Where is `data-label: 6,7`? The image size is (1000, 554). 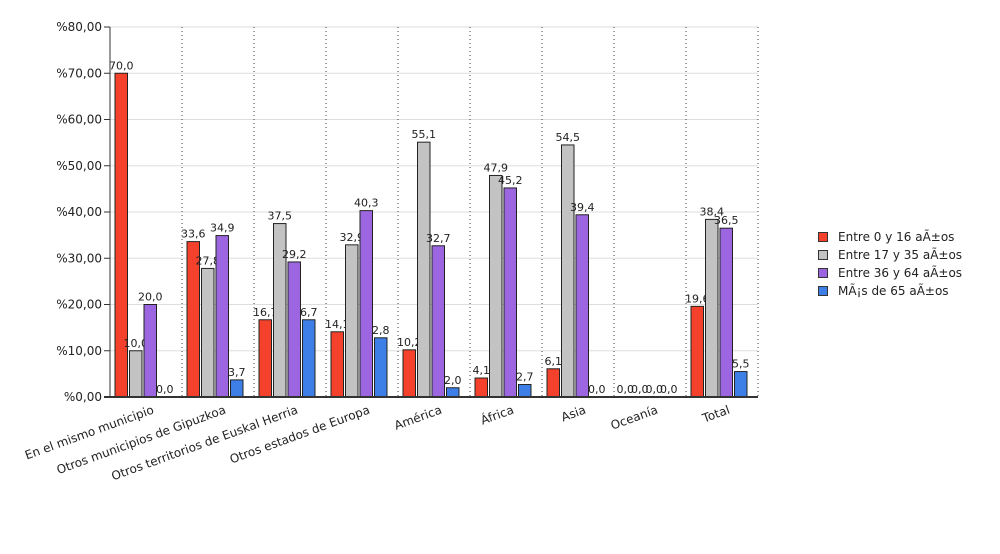
data-label: 6,7 is located at coordinates (309, 312).